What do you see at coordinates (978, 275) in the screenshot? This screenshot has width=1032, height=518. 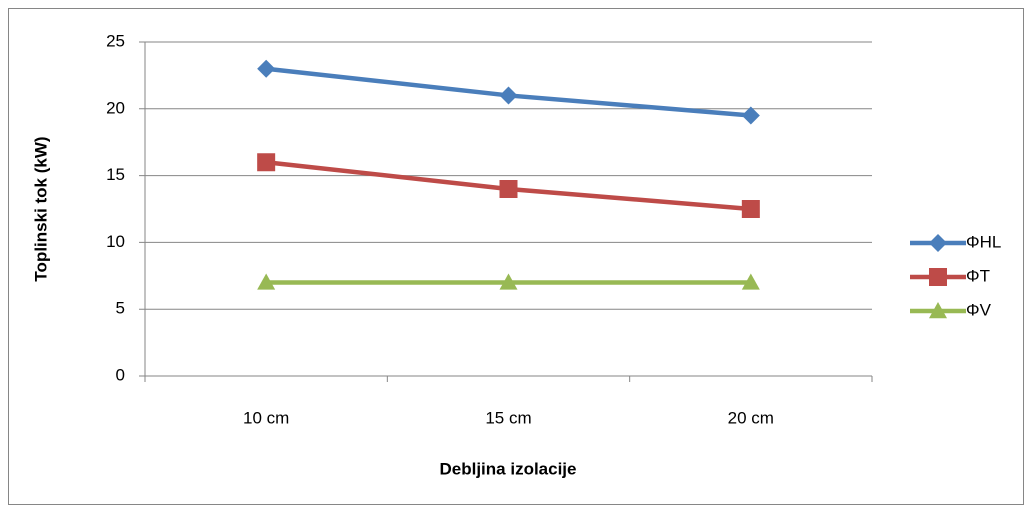 I see `legend-label: ΦT` at bounding box center [978, 275].